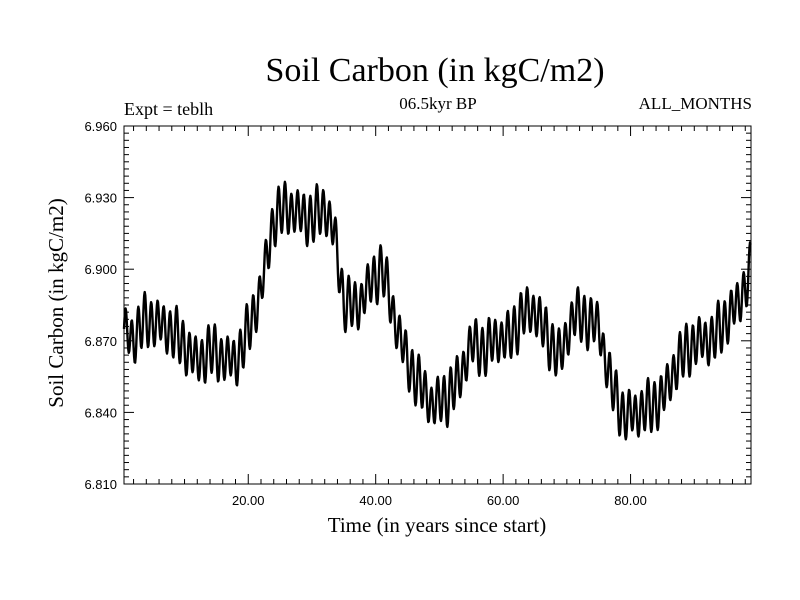 Image resolution: width=800 pixels, height=600 pixels. Describe the element at coordinates (695, 103) in the screenshot. I see `months-label: ALL_MONTHS` at that location.